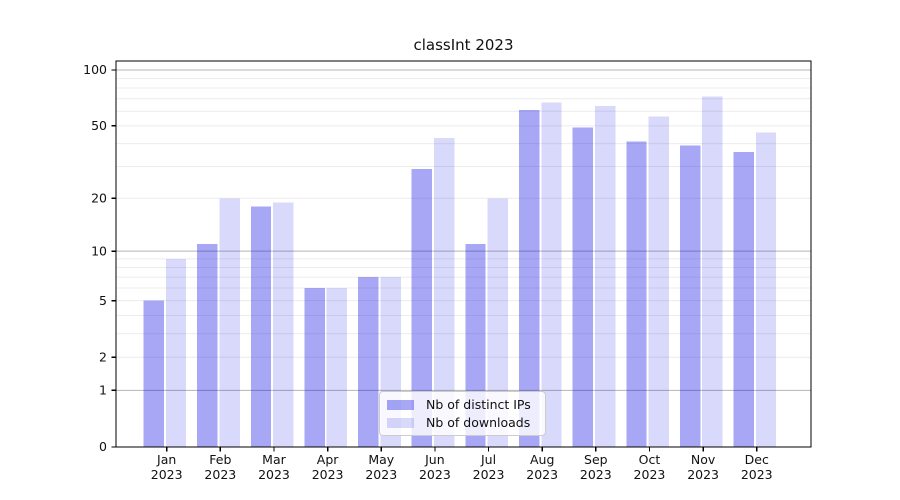  What do you see at coordinates (153, 373) in the screenshot?
I see `bar-distinct-ips-jan` at bounding box center [153, 373].